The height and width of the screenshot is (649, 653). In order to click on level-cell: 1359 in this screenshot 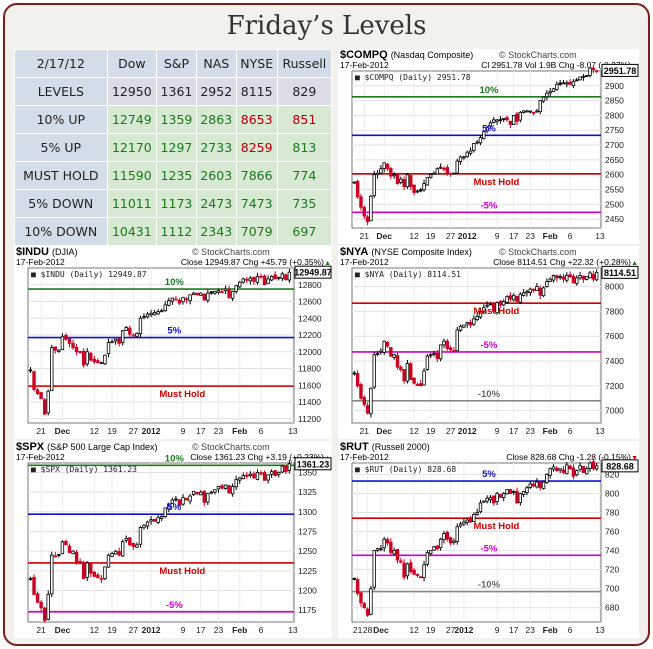, I will do `click(176, 119)`.